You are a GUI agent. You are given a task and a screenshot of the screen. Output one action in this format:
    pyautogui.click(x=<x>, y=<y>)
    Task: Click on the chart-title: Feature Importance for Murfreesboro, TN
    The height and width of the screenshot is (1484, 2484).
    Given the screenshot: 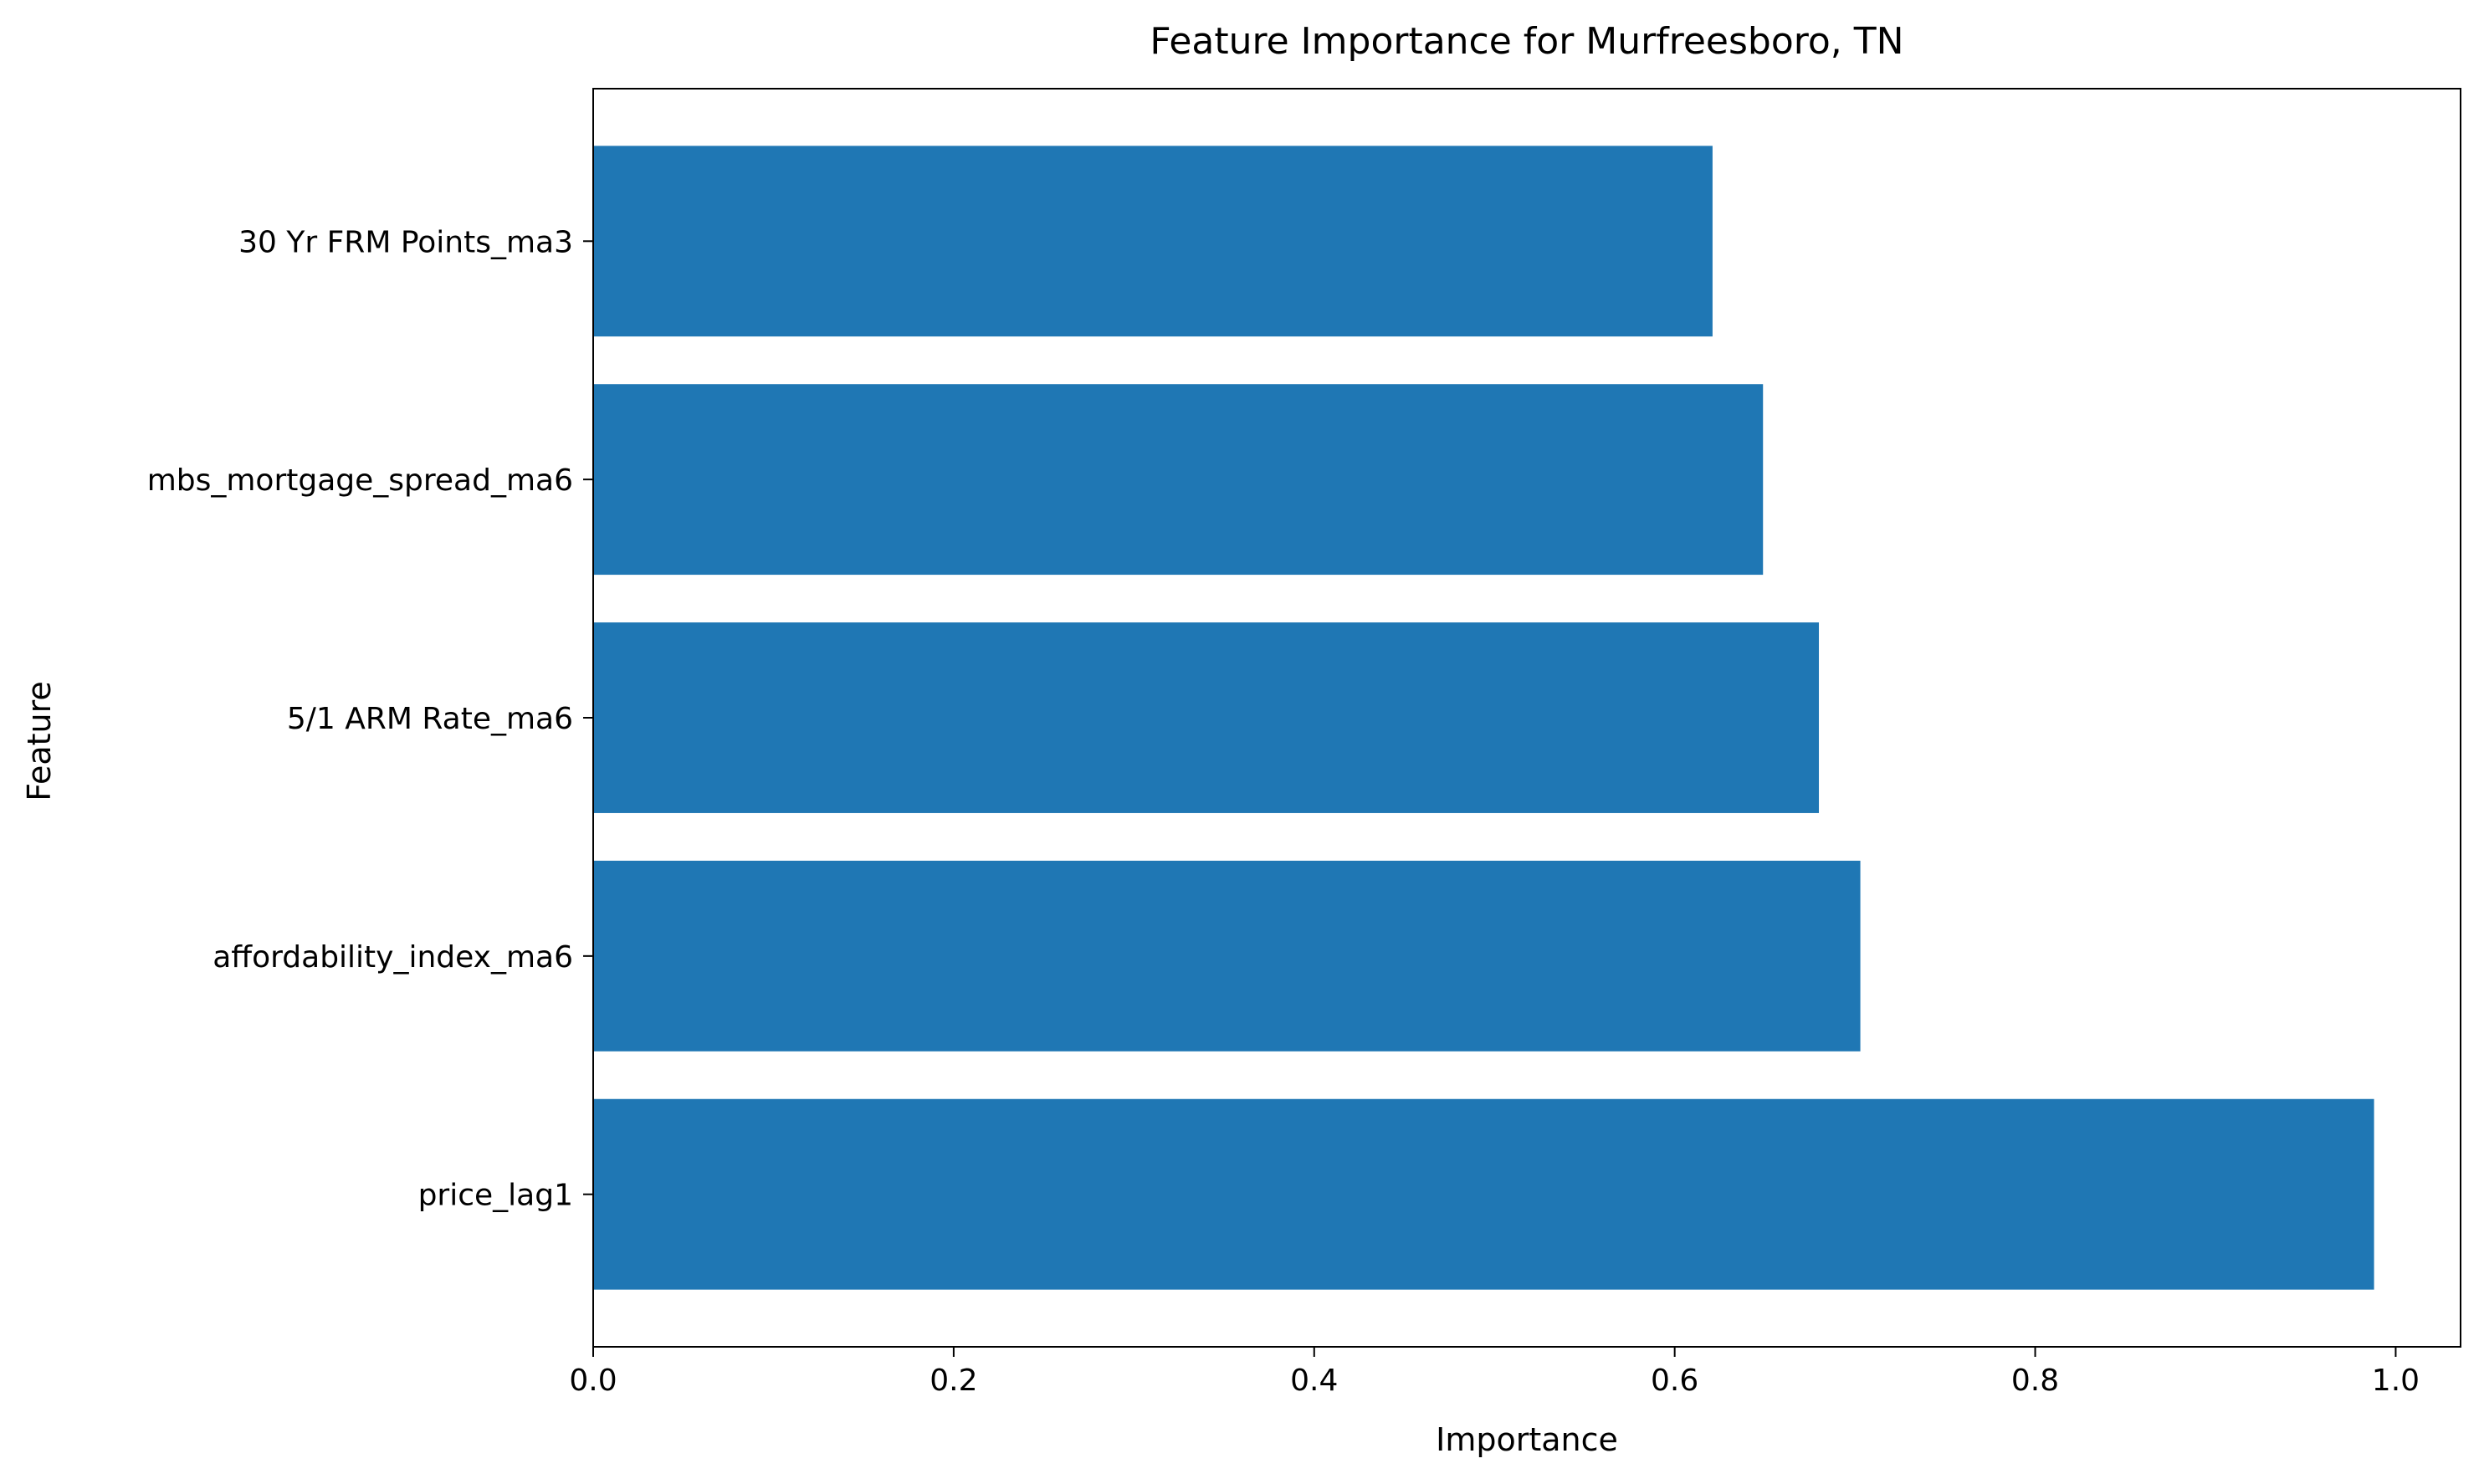 What is the action you would take?
    pyautogui.click(x=1526, y=41)
    